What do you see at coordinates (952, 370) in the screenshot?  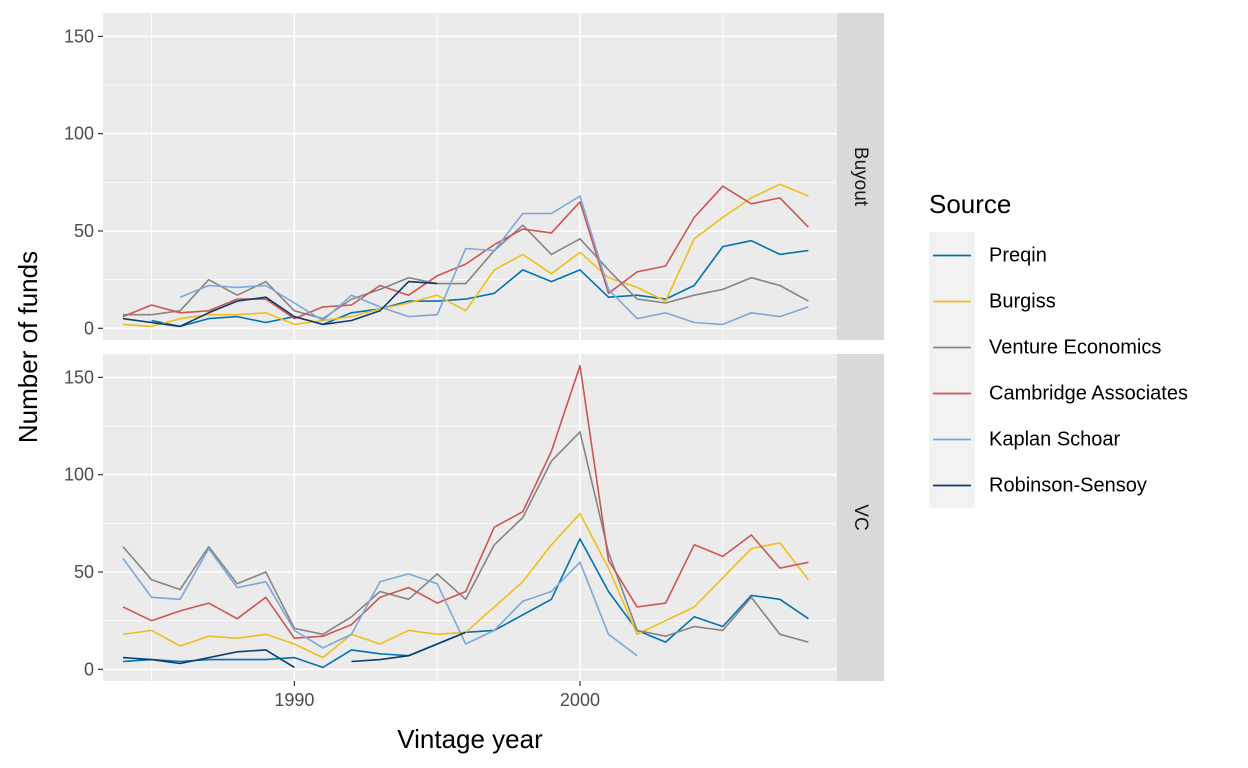 I see `legend-keys-background` at bounding box center [952, 370].